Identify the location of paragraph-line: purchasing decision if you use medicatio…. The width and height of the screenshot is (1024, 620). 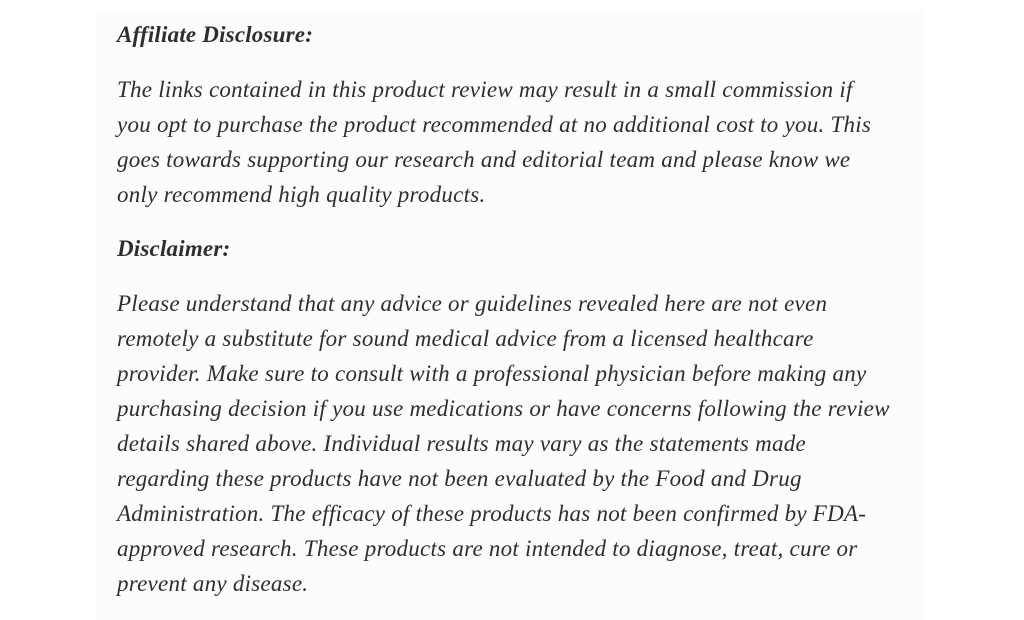
(503, 408).